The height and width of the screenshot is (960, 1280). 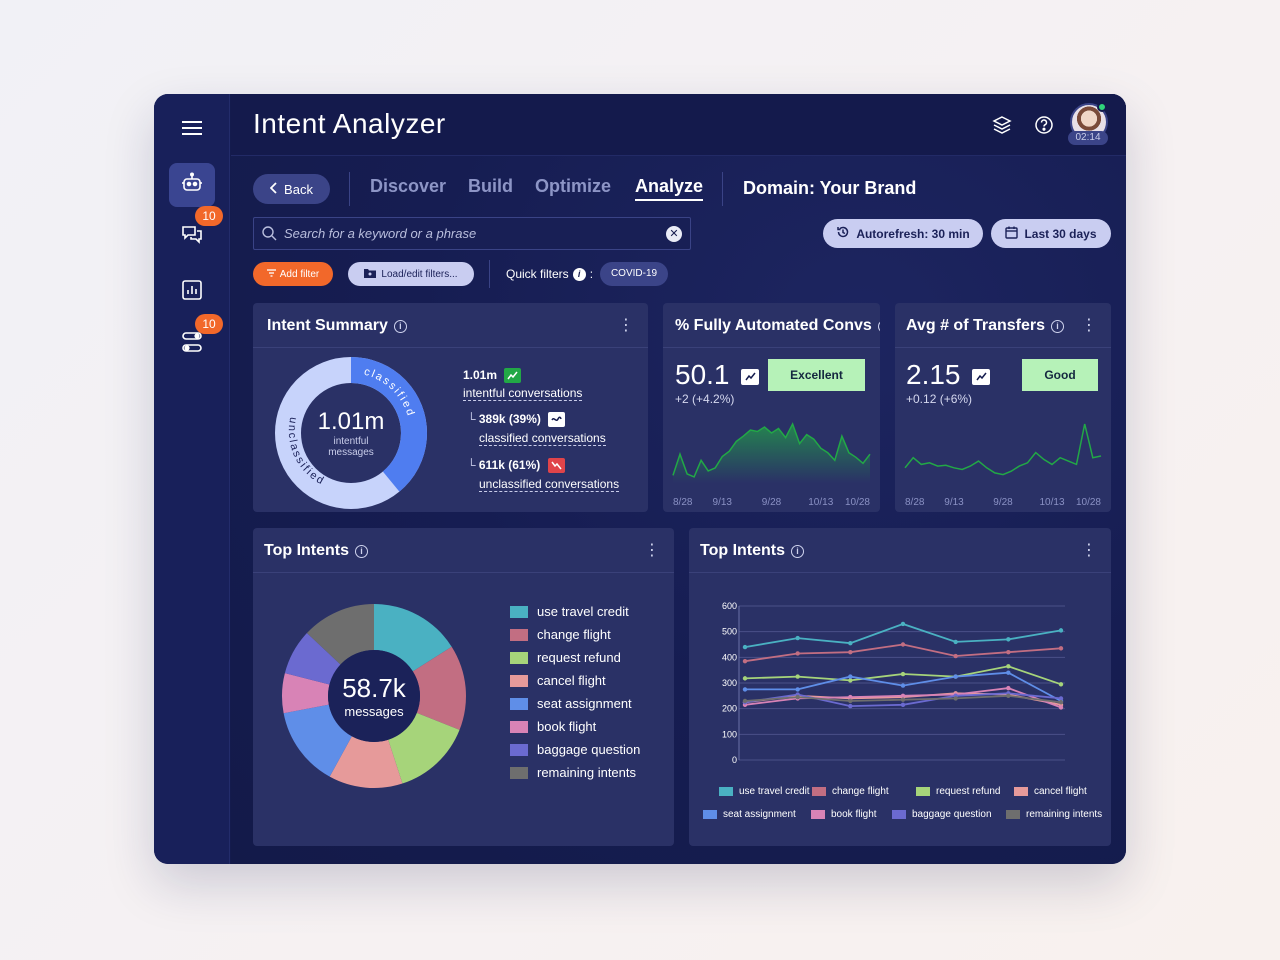 What do you see at coordinates (1002, 125) in the screenshot?
I see `layers-icon` at bounding box center [1002, 125].